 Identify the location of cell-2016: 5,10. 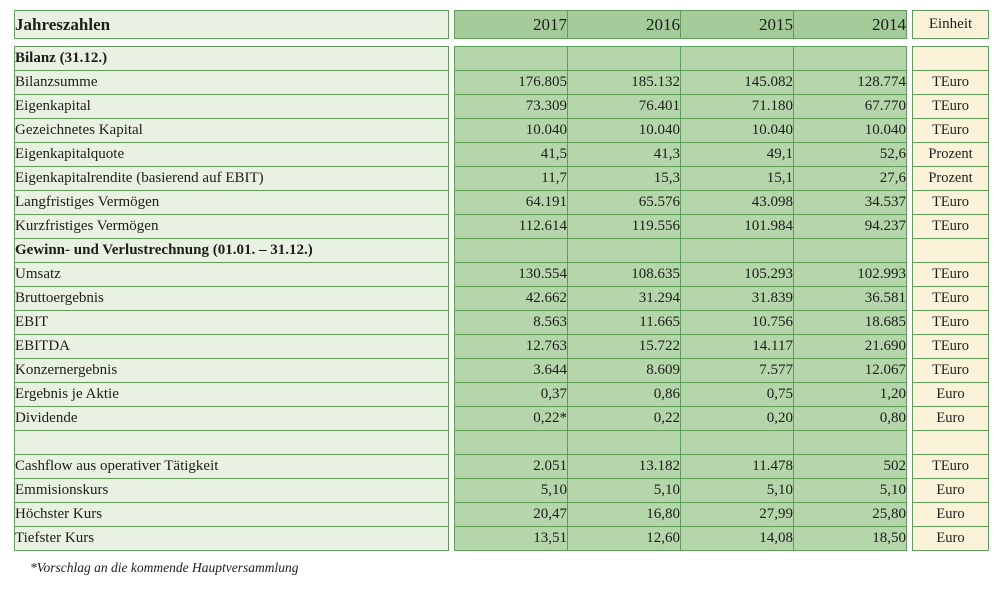
(624, 490).